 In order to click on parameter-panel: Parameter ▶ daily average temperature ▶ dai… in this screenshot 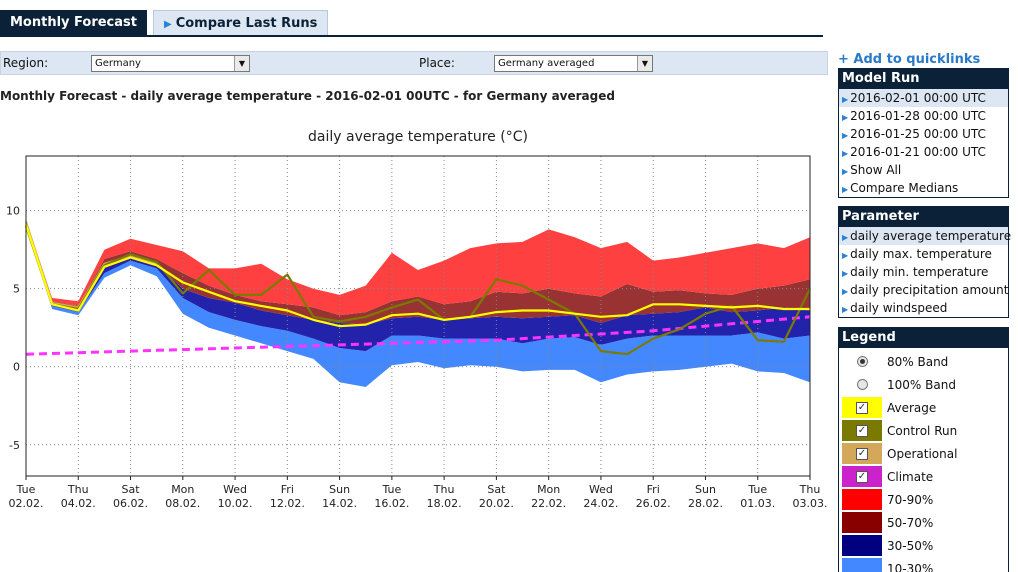, I will do `click(925, 262)`.